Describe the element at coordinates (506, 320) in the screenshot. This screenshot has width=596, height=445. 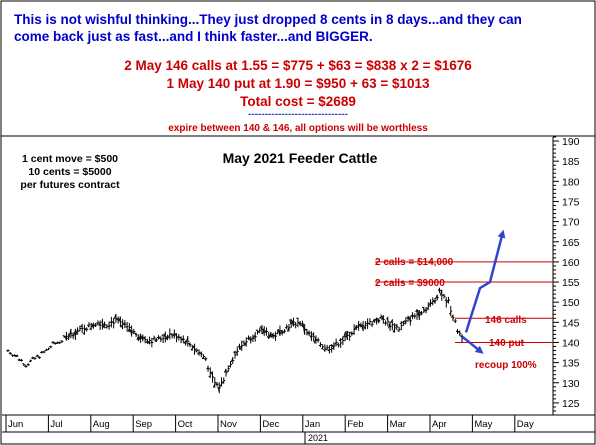
I see `label-146-calls: 146 calls` at that location.